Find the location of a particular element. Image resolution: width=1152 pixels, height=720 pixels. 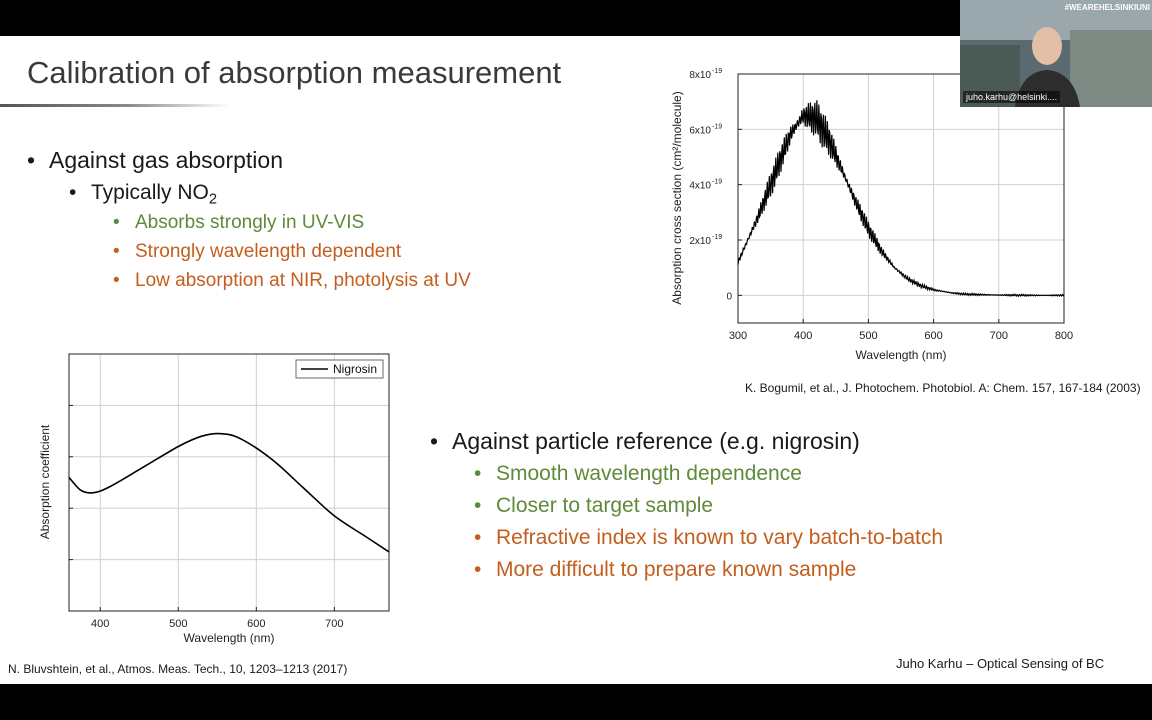

bullet-text: Smooth wavelength dependence is located at coordinates (649, 473).